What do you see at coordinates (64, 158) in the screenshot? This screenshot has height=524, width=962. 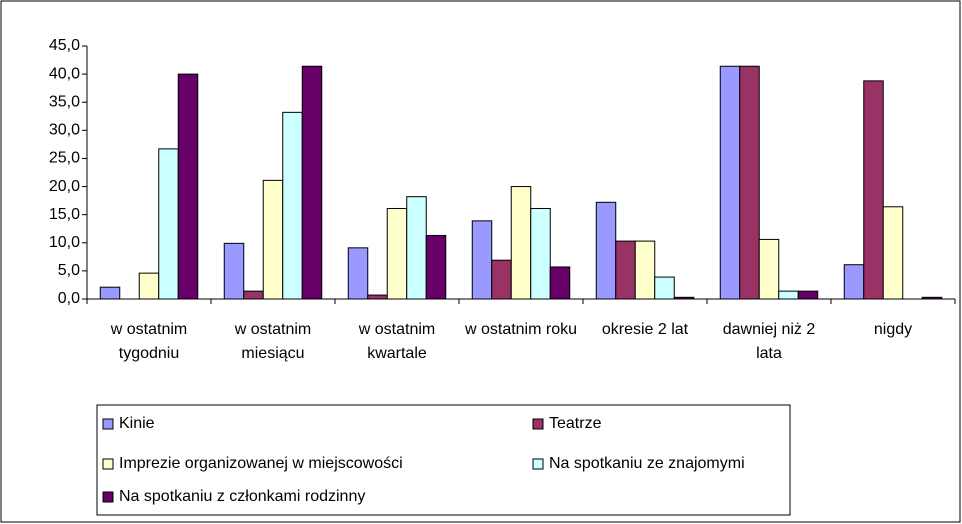 I see `y-tick-label: 25,0` at bounding box center [64, 158].